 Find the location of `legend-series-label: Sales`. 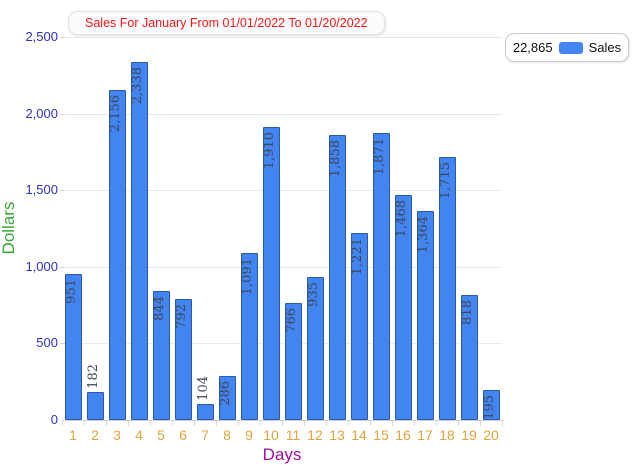

legend-series-label: Sales is located at coordinates (605, 47).